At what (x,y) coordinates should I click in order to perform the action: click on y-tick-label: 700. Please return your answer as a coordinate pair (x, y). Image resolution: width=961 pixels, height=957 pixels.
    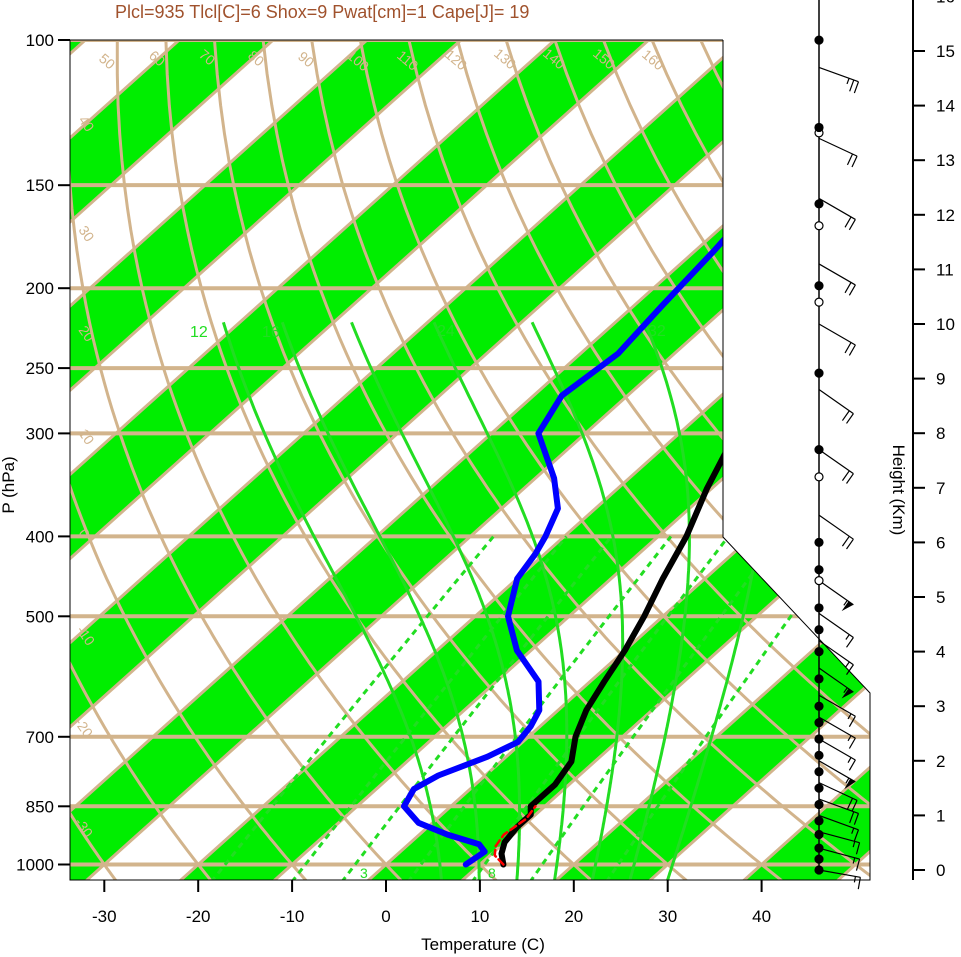
    Looking at the image, I should click on (40, 737).